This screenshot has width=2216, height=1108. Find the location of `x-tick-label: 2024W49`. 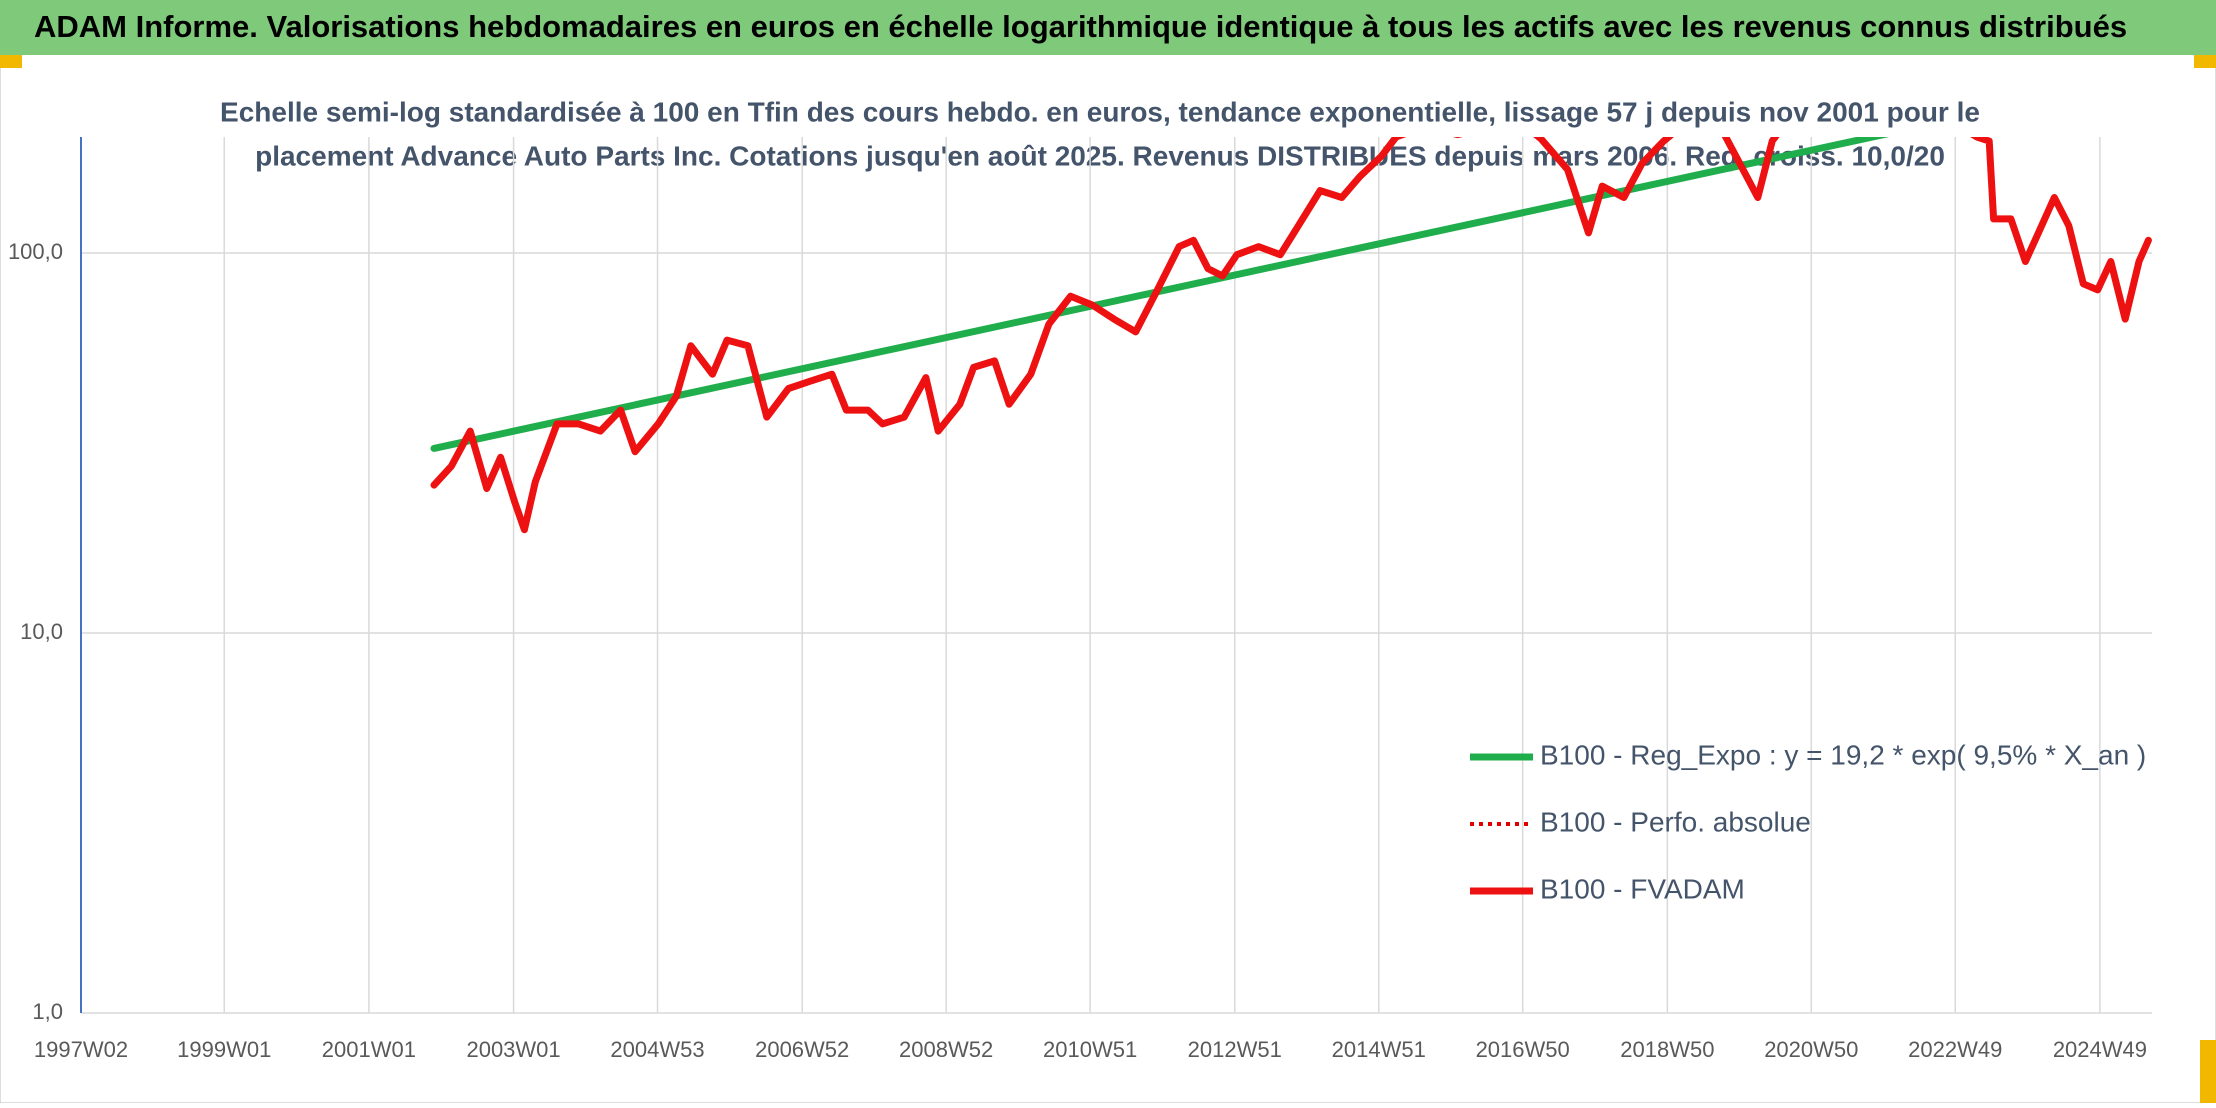

x-tick-label: 2024W49 is located at coordinates (2100, 1049).